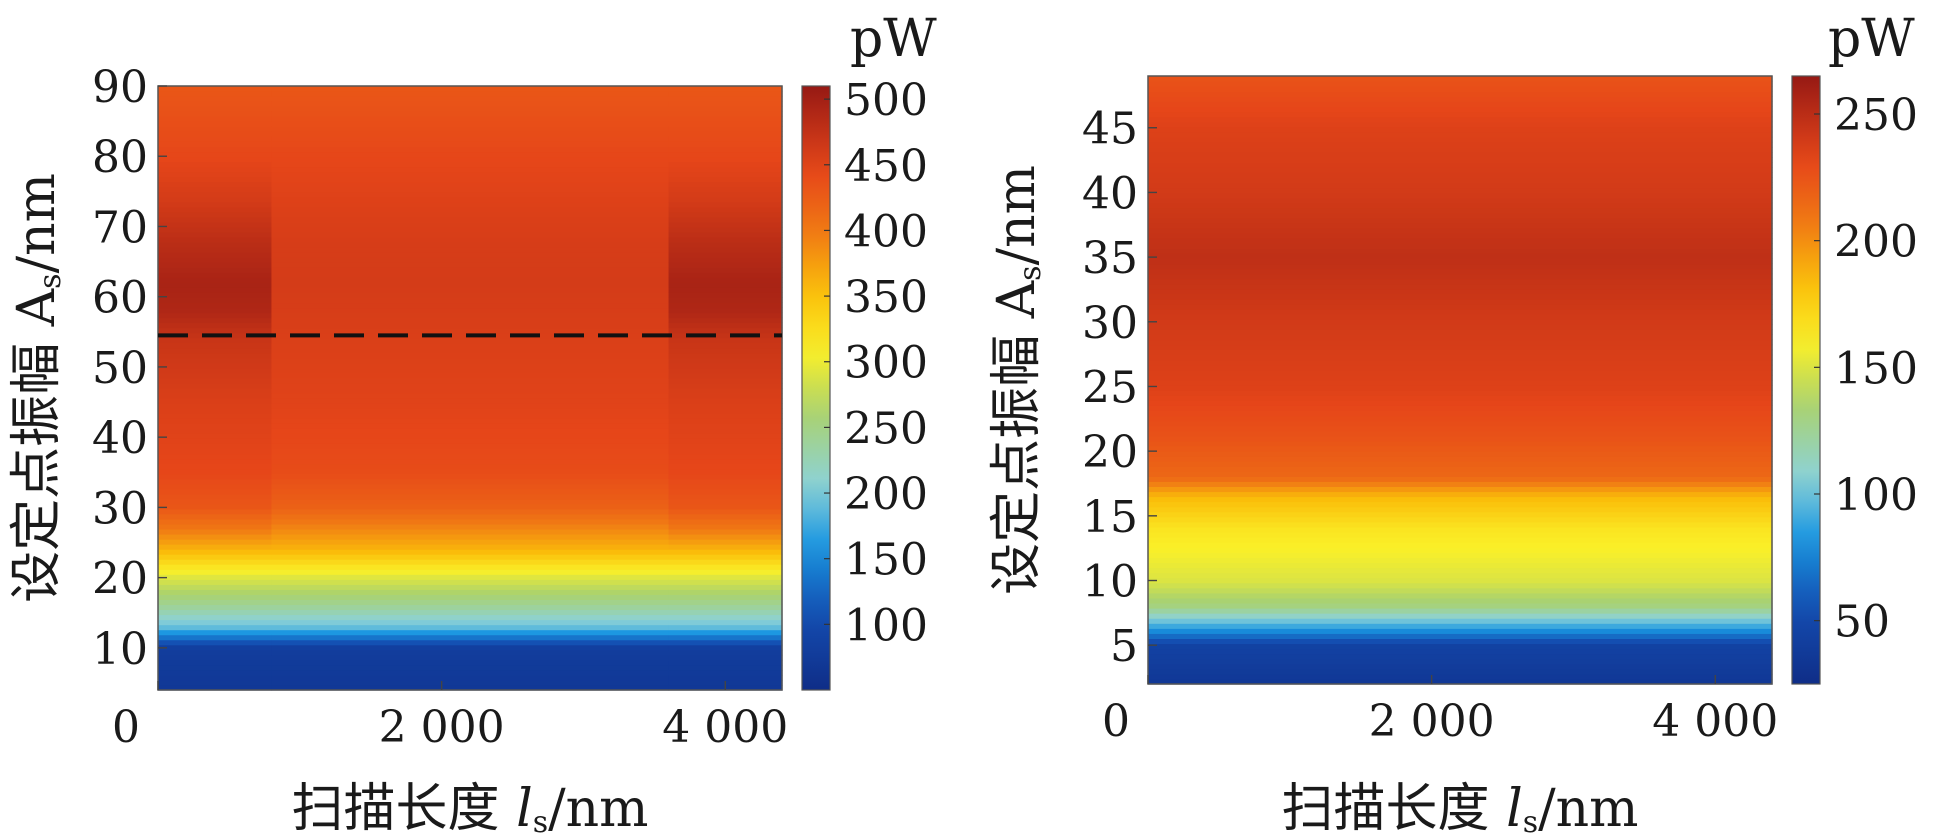  What do you see at coordinates (470, 808) in the screenshot?
I see `x-axis-label-left: 扫描长度 ls/nm` at bounding box center [470, 808].